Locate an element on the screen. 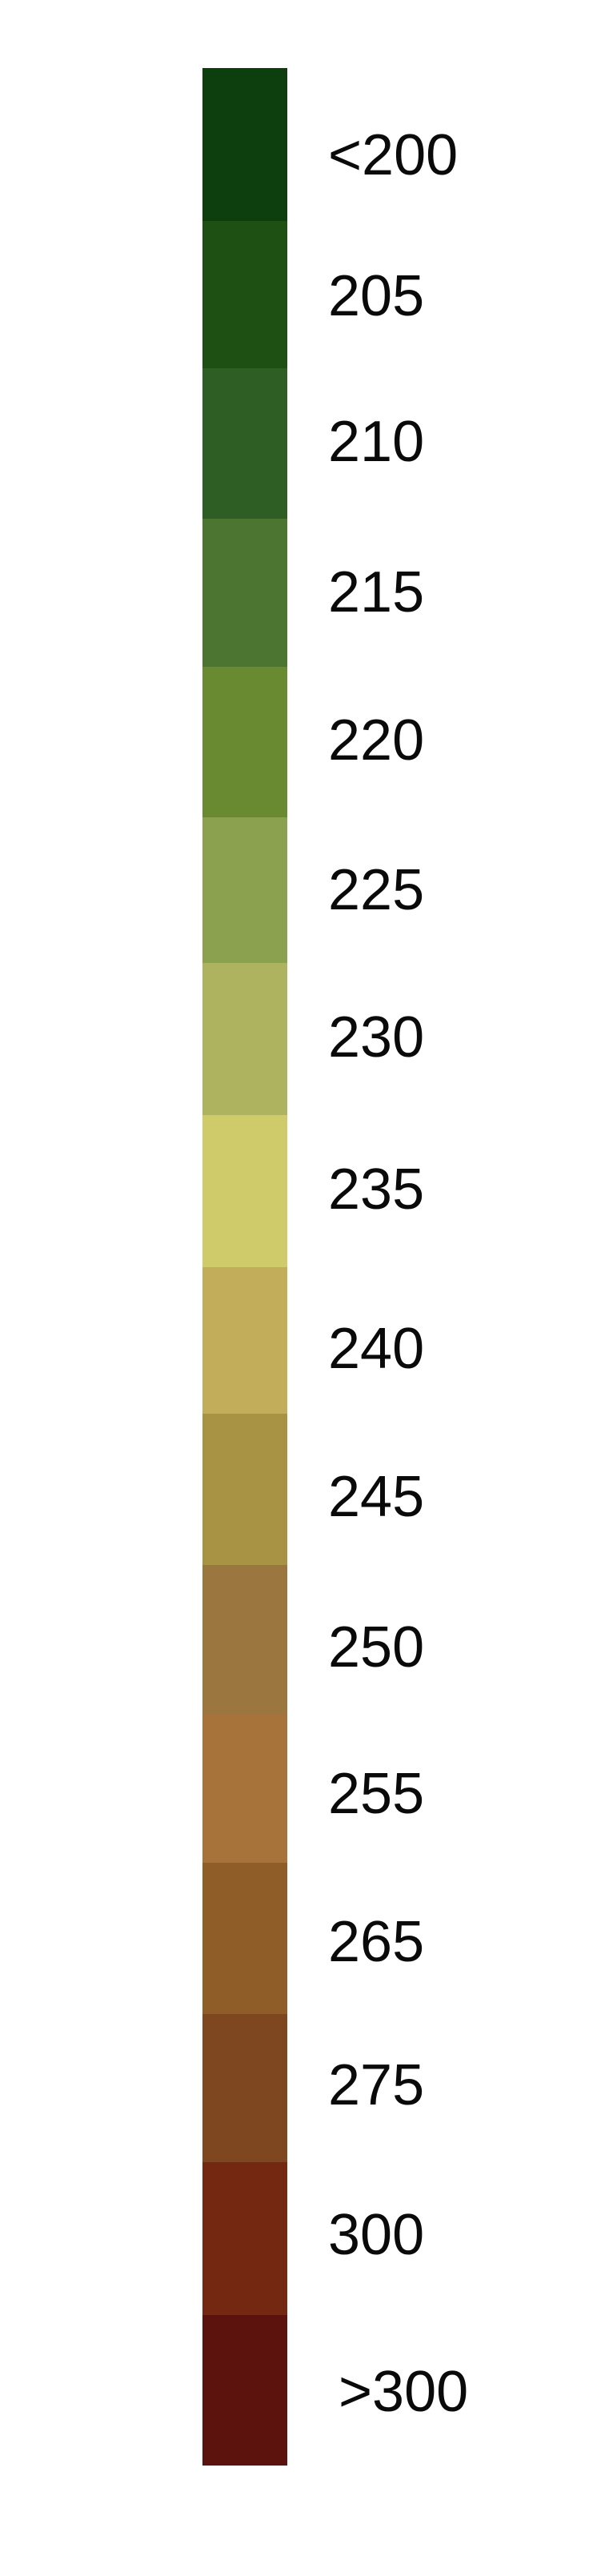 The width and height of the screenshot is (601, 2576). legend-label: 225 is located at coordinates (376, 890).